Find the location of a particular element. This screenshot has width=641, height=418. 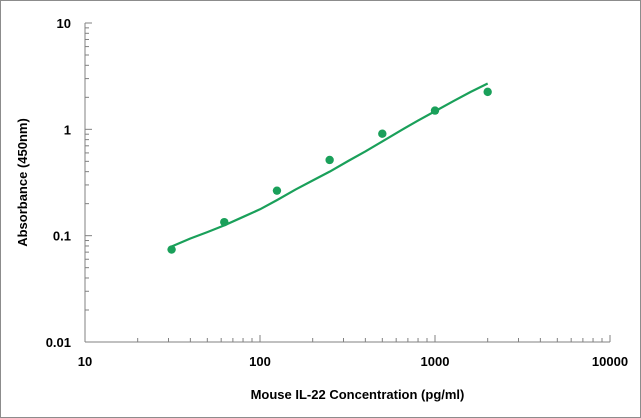

x-tick-label: 1000 is located at coordinates (435, 361).